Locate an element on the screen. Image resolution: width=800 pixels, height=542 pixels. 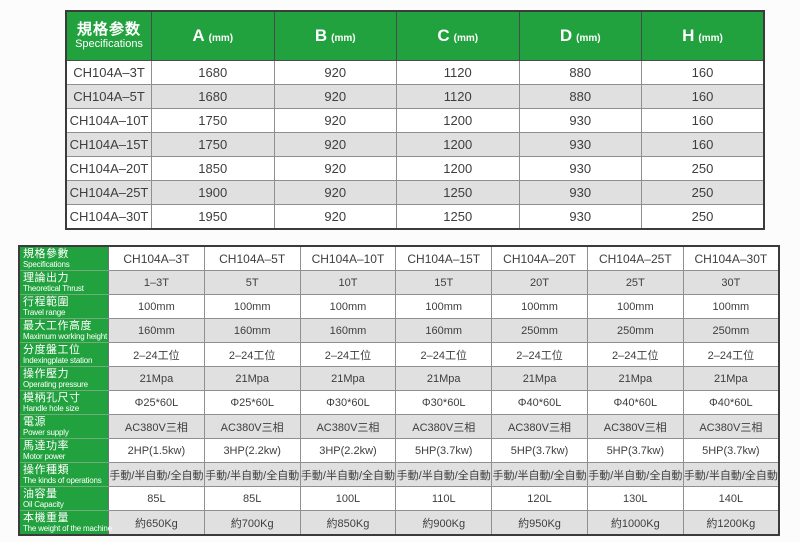
row-label-en: Specifications is located at coordinates (46, 264).